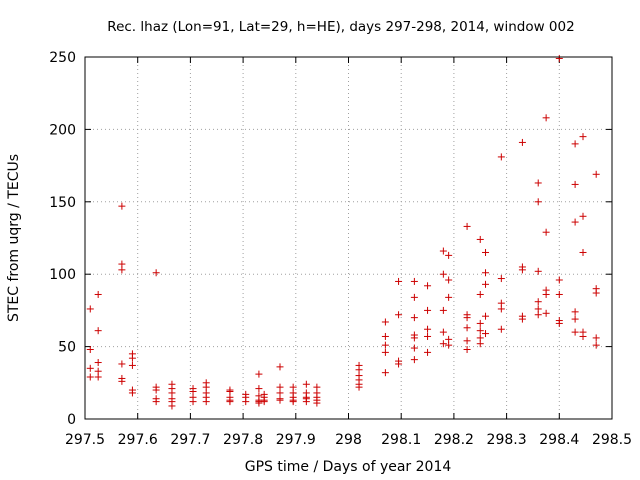  What do you see at coordinates (243, 440) in the screenshot?
I see `x-tick-label: 297.8` at bounding box center [243, 440].